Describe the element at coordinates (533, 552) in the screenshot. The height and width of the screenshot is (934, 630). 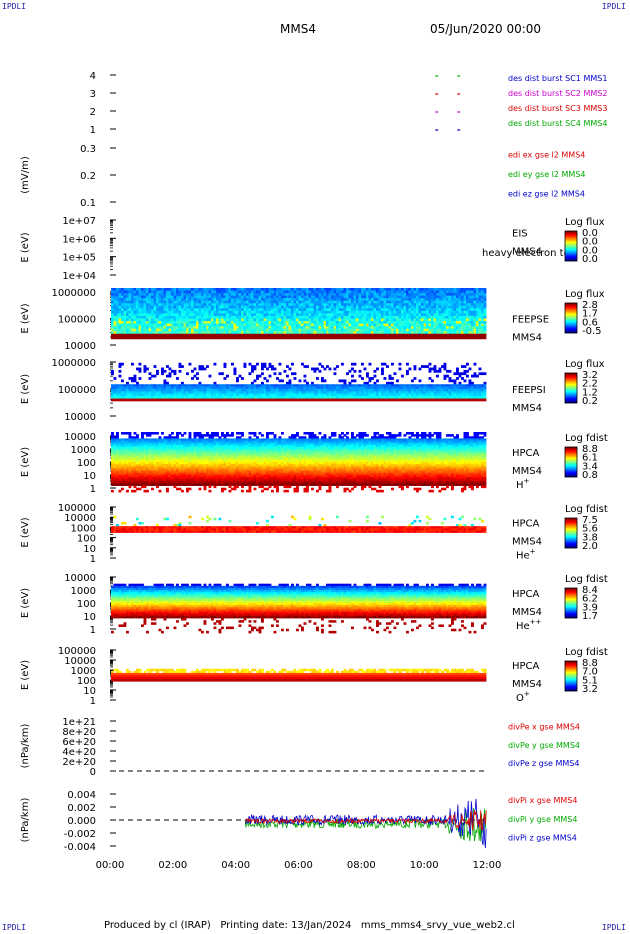
I see `species-charge: +` at that location.